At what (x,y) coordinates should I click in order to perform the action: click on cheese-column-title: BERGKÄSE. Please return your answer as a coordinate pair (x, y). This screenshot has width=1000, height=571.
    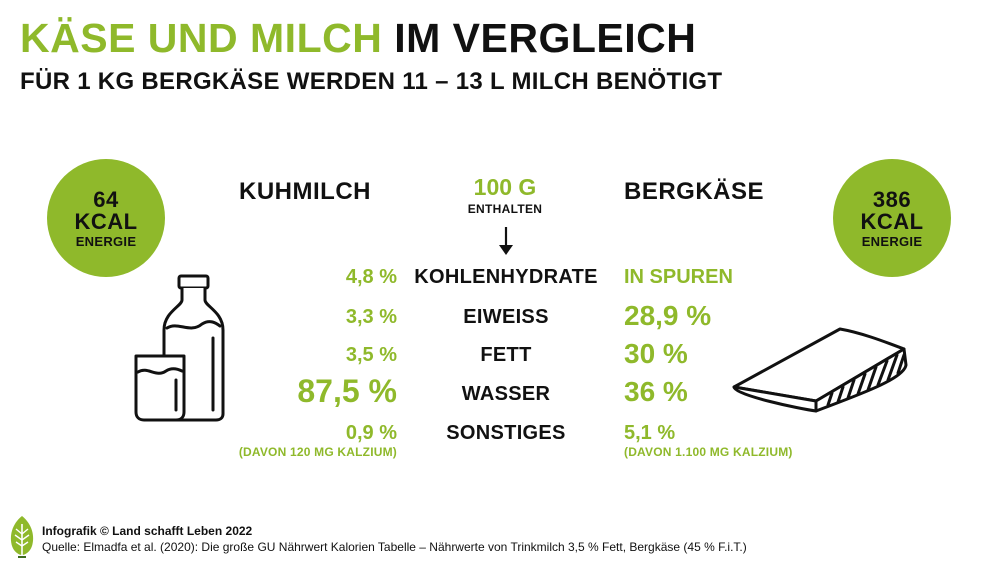
    Looking at the image, I should click on (694, 191).